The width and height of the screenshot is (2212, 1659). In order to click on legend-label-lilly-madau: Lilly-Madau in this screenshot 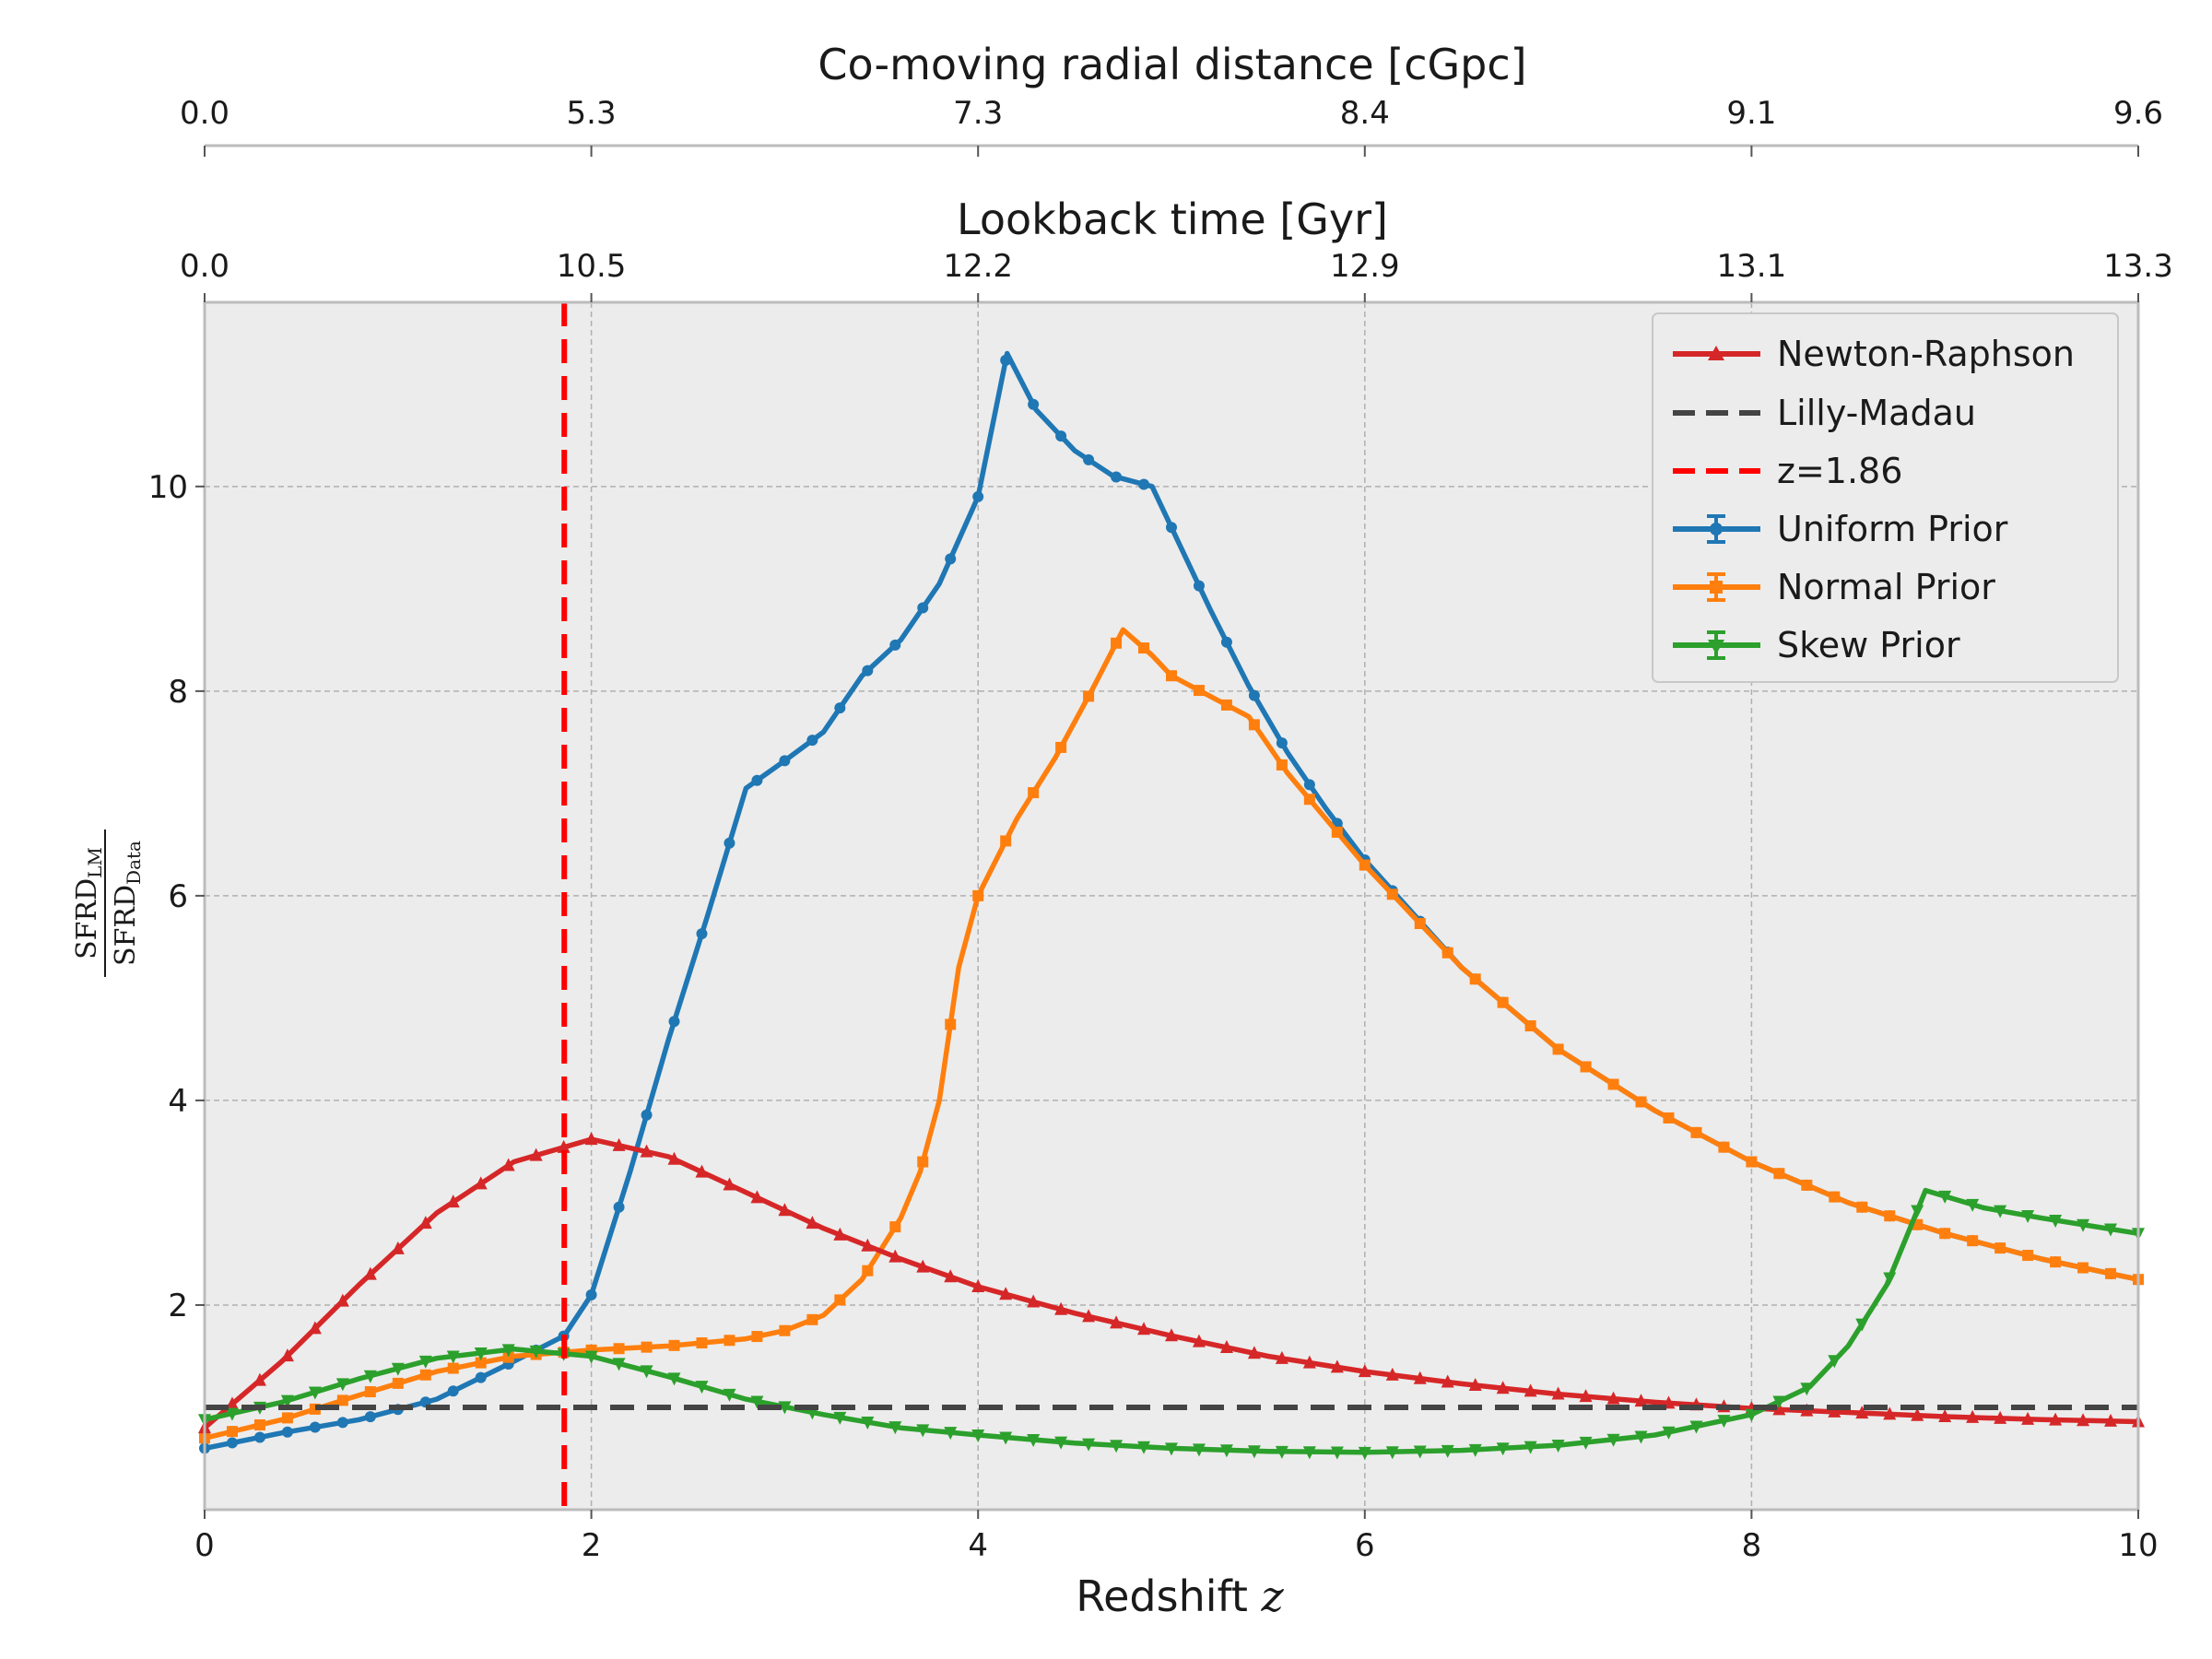, I will do `click(1876, 413)`.